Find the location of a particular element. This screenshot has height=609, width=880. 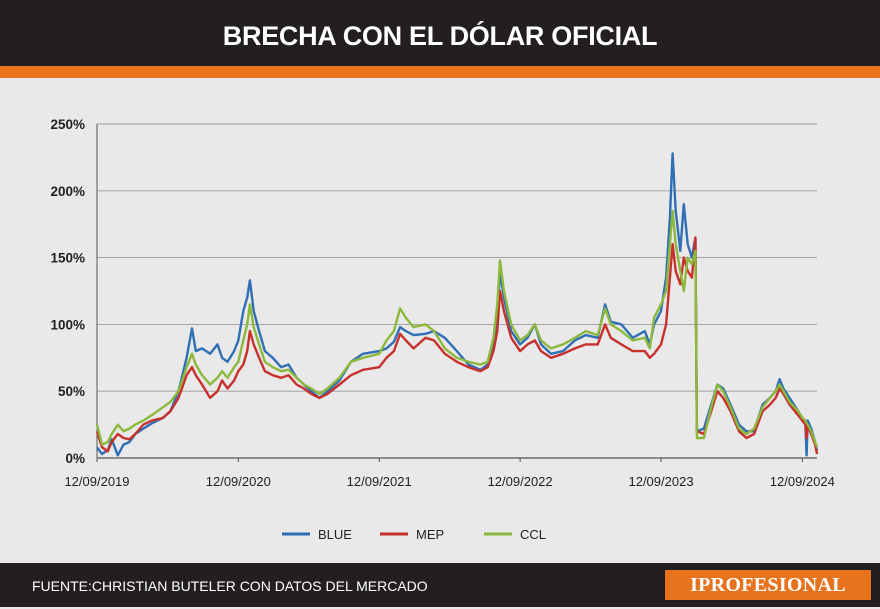

y-tick-label: 150% is located at coordinates (67, 258).